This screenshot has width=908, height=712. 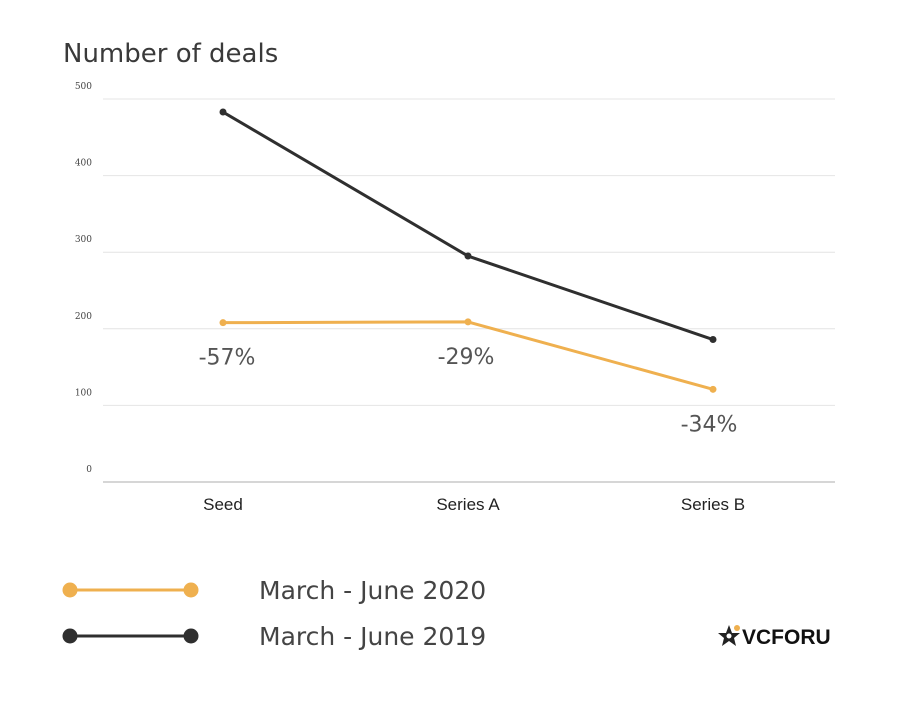 I want to click on y-tick-label: 500, so click(x=83, y=87).